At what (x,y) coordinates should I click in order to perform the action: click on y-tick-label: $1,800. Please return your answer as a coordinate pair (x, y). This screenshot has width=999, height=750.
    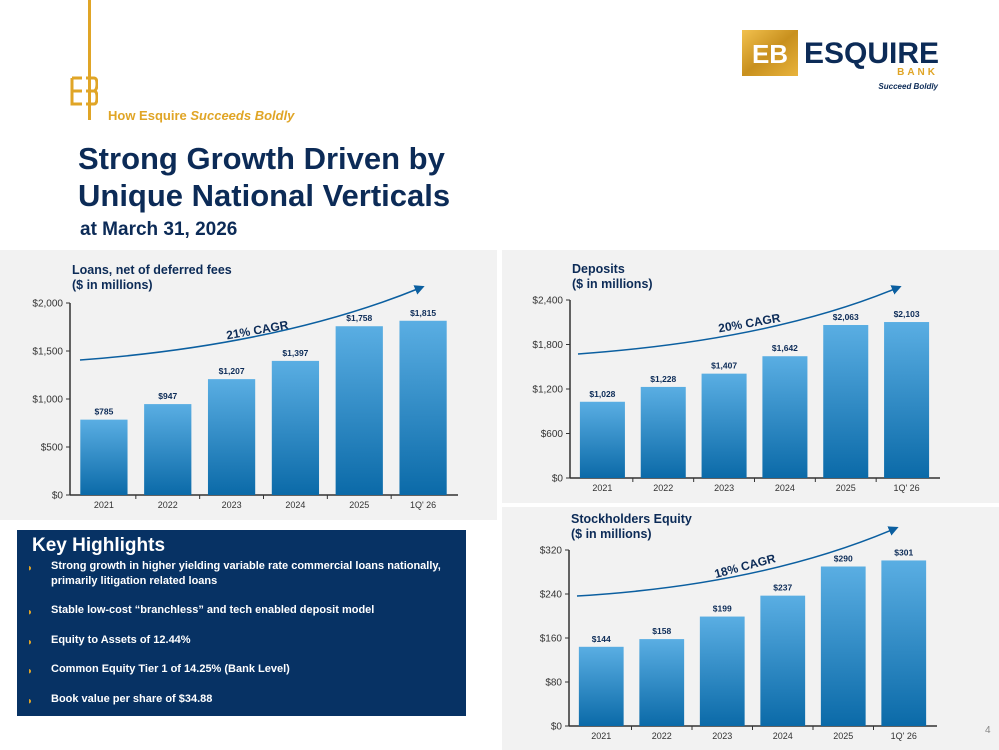
    Looking at the image, I should click on (547, 345).